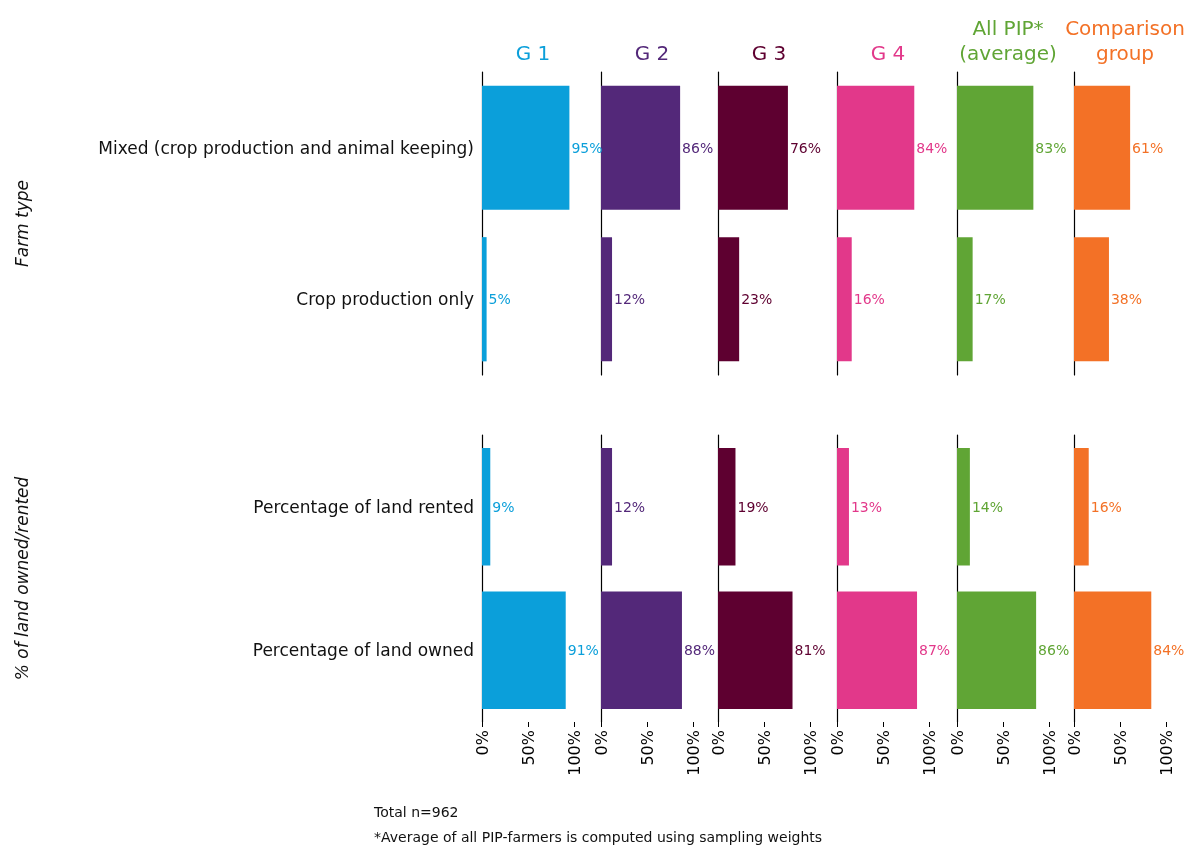 The image size is (1194, 852). I want to click on y-tick-label: Mixed (crop production and animal keeping), so click(286, 147).